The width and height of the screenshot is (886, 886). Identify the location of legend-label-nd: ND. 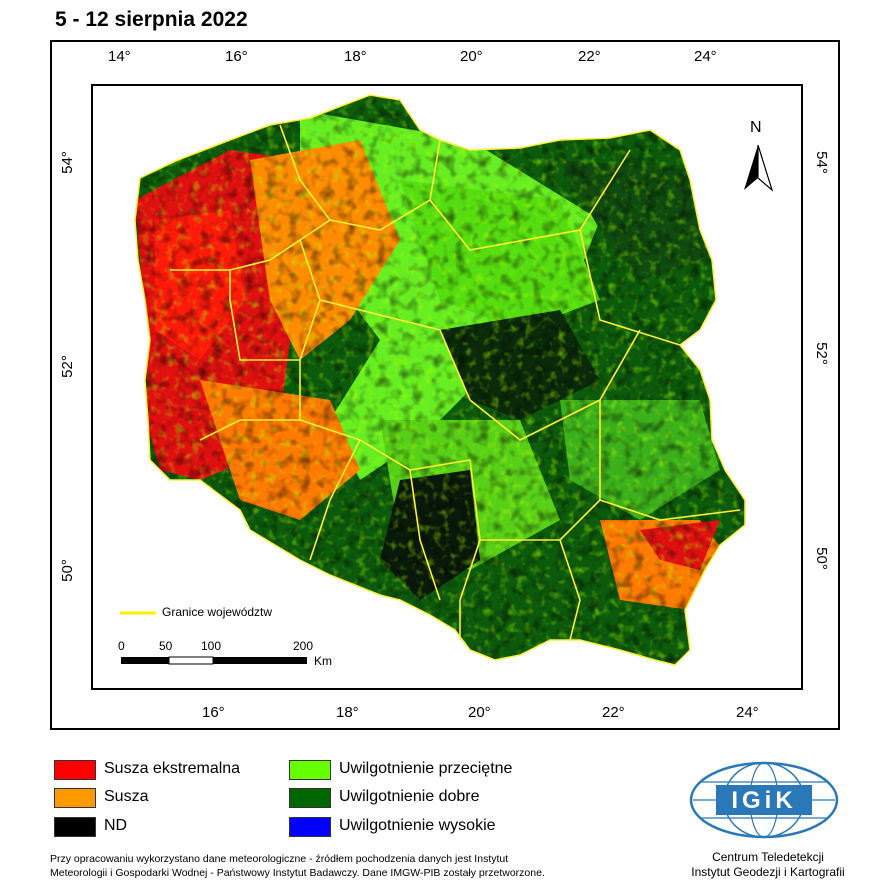
(116, 825).